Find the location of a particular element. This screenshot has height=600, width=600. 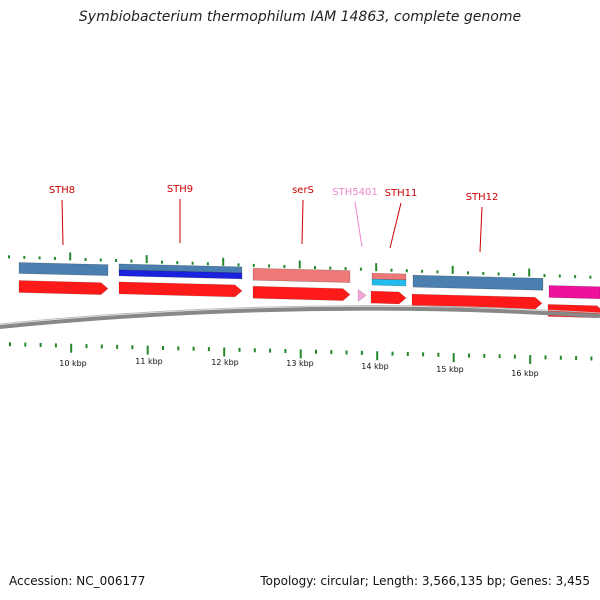

gene-label: STH5401 is located at coordinates (354, 192).